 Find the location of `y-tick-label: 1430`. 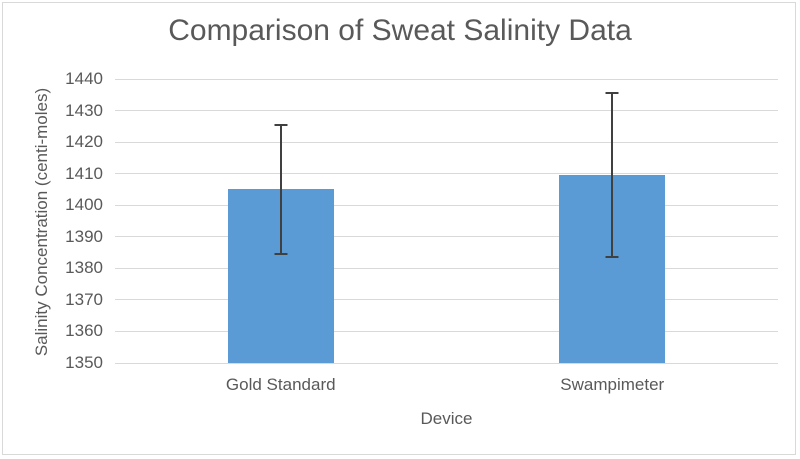

y-tick-label: 1430 is located at coordinates (84, 110).